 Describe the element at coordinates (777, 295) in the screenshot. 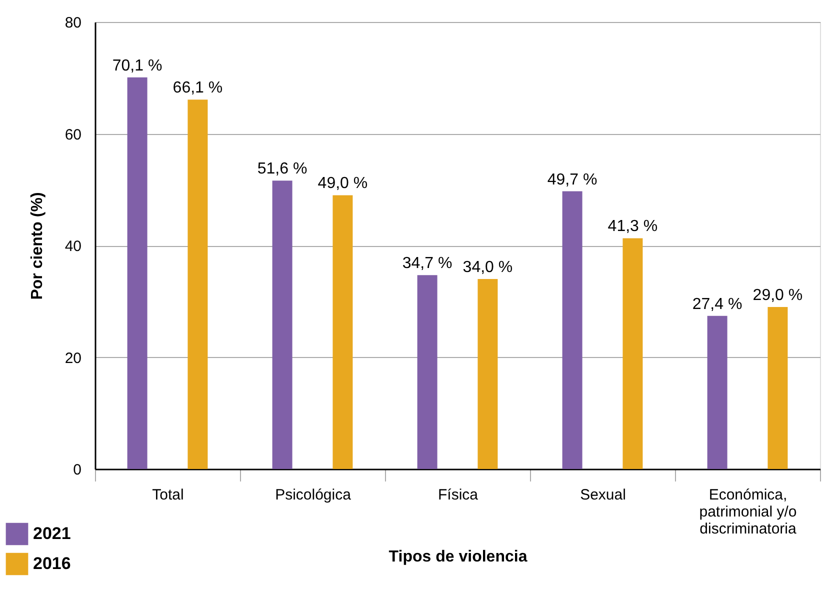

I see `data-label: 29,0 %` at that location.